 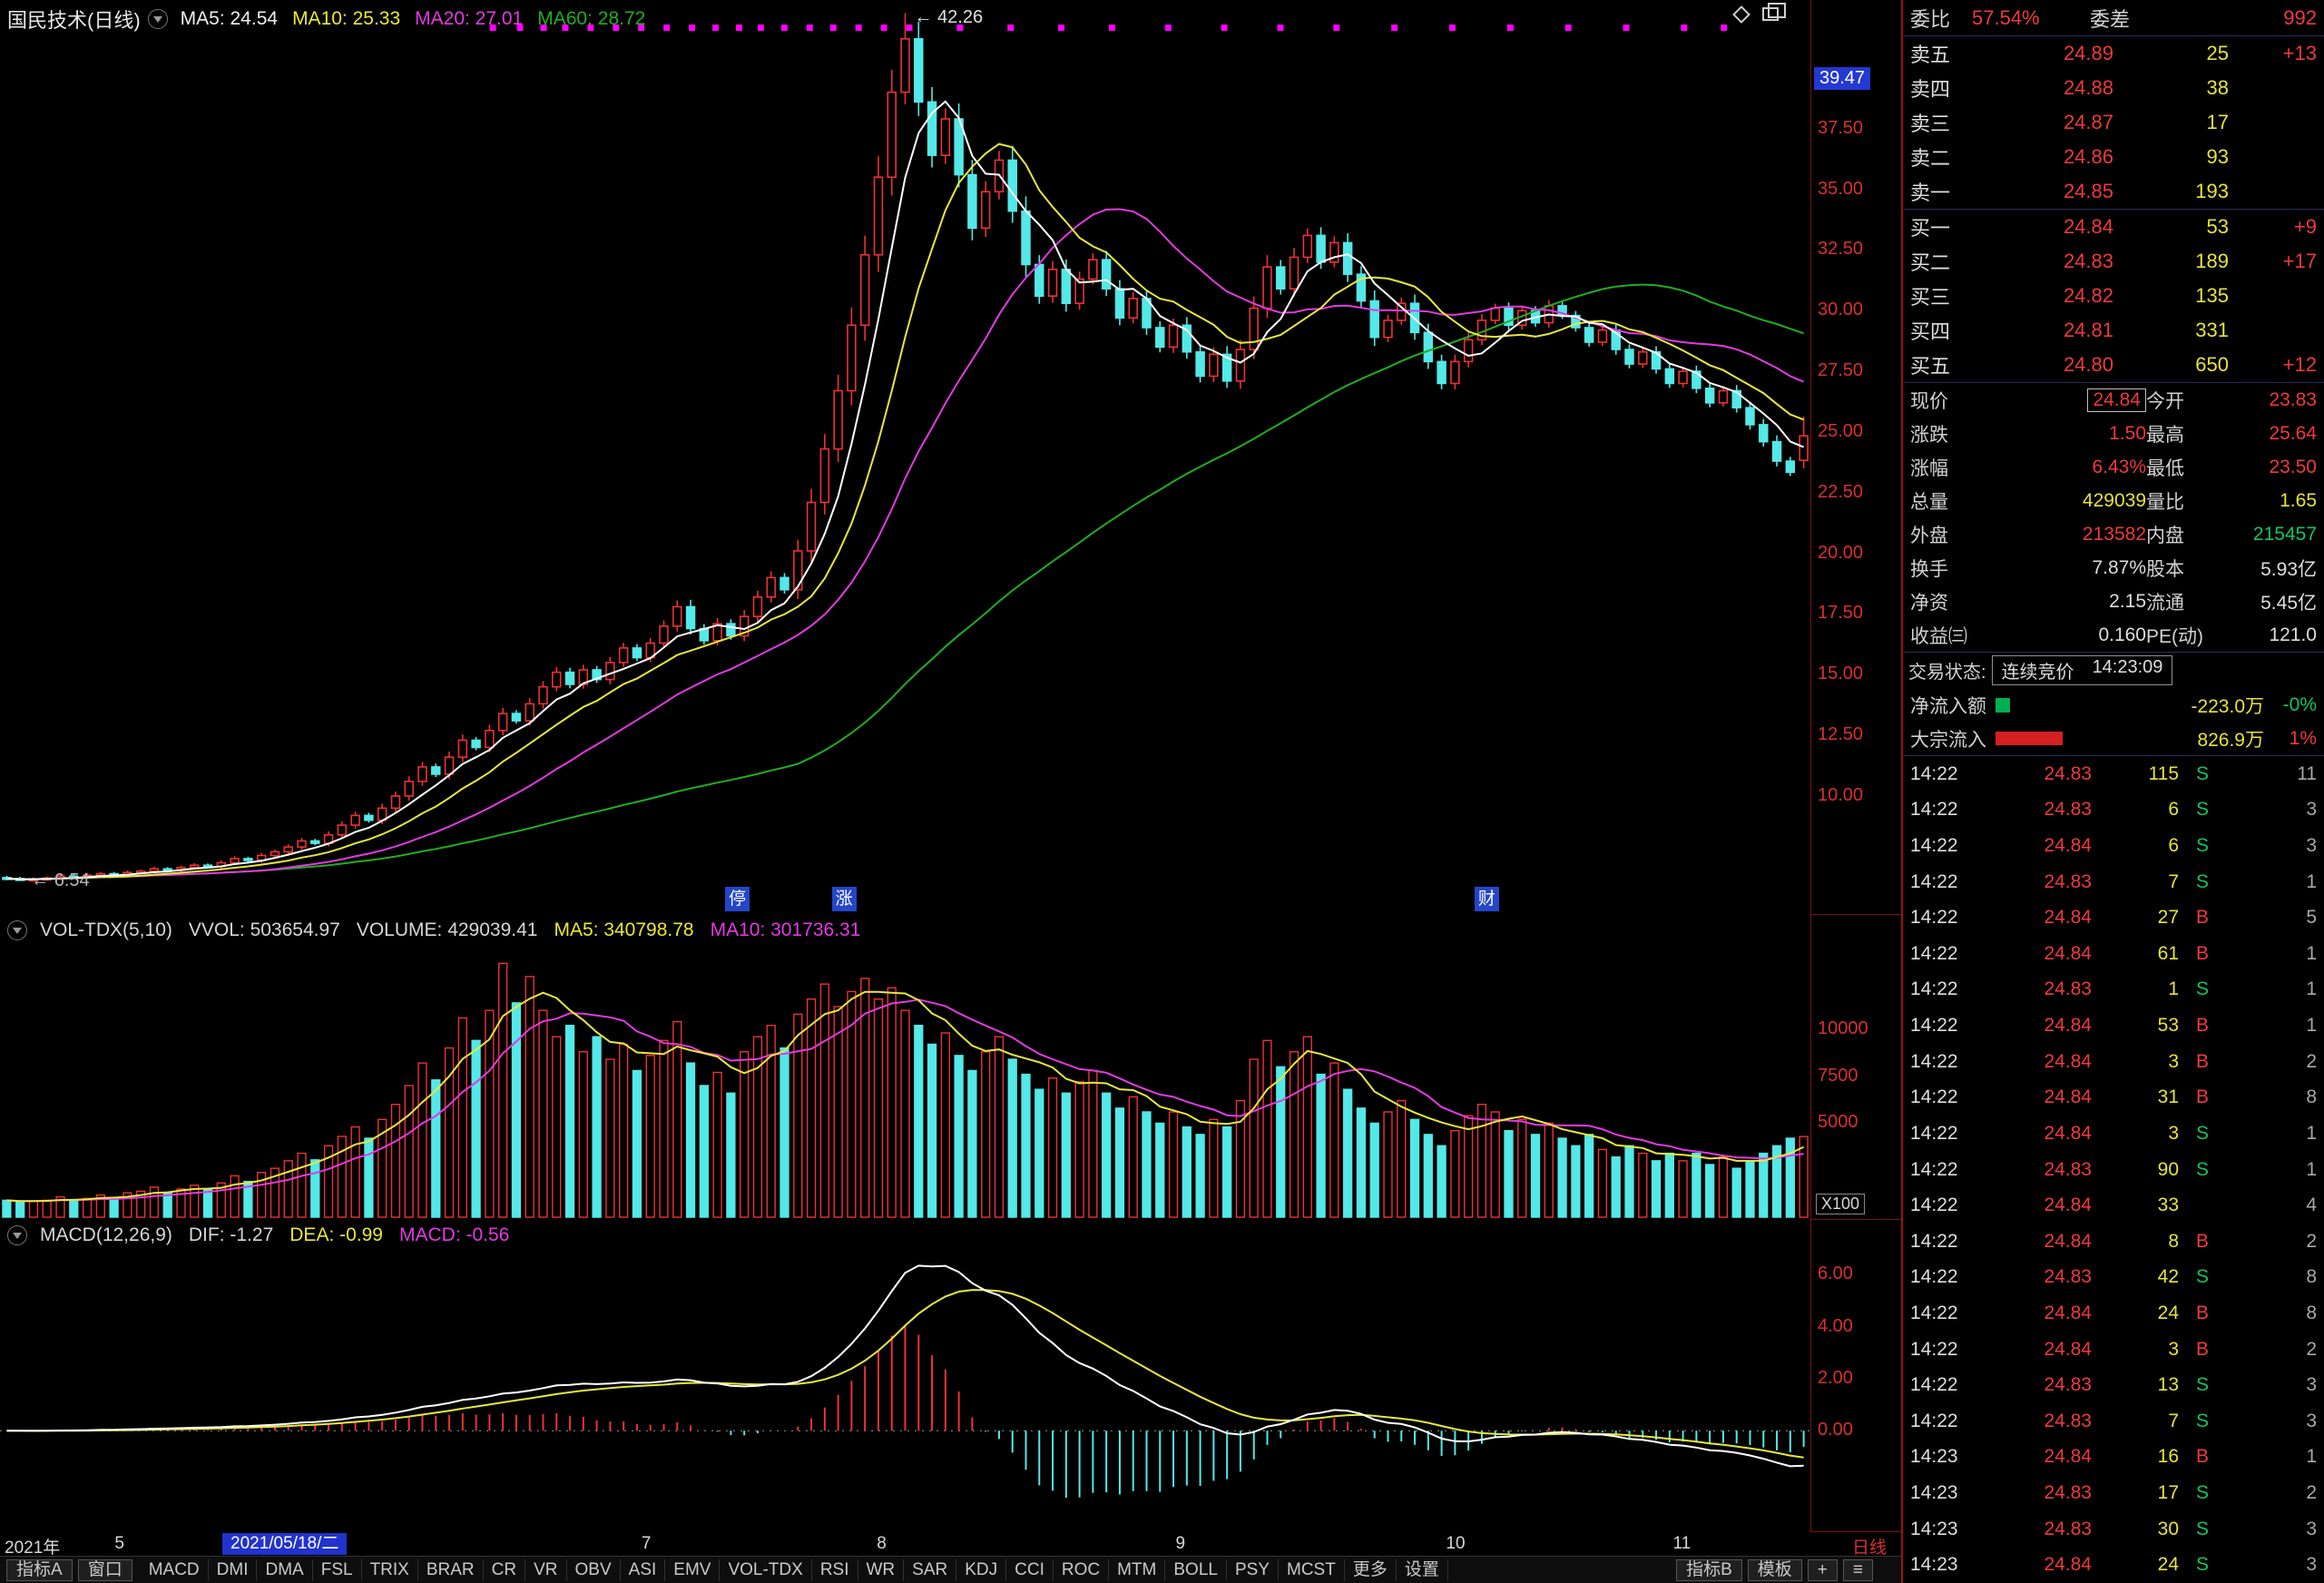 I want to click on toolbar-button: 指标B, so click(x=1709, y=1569).